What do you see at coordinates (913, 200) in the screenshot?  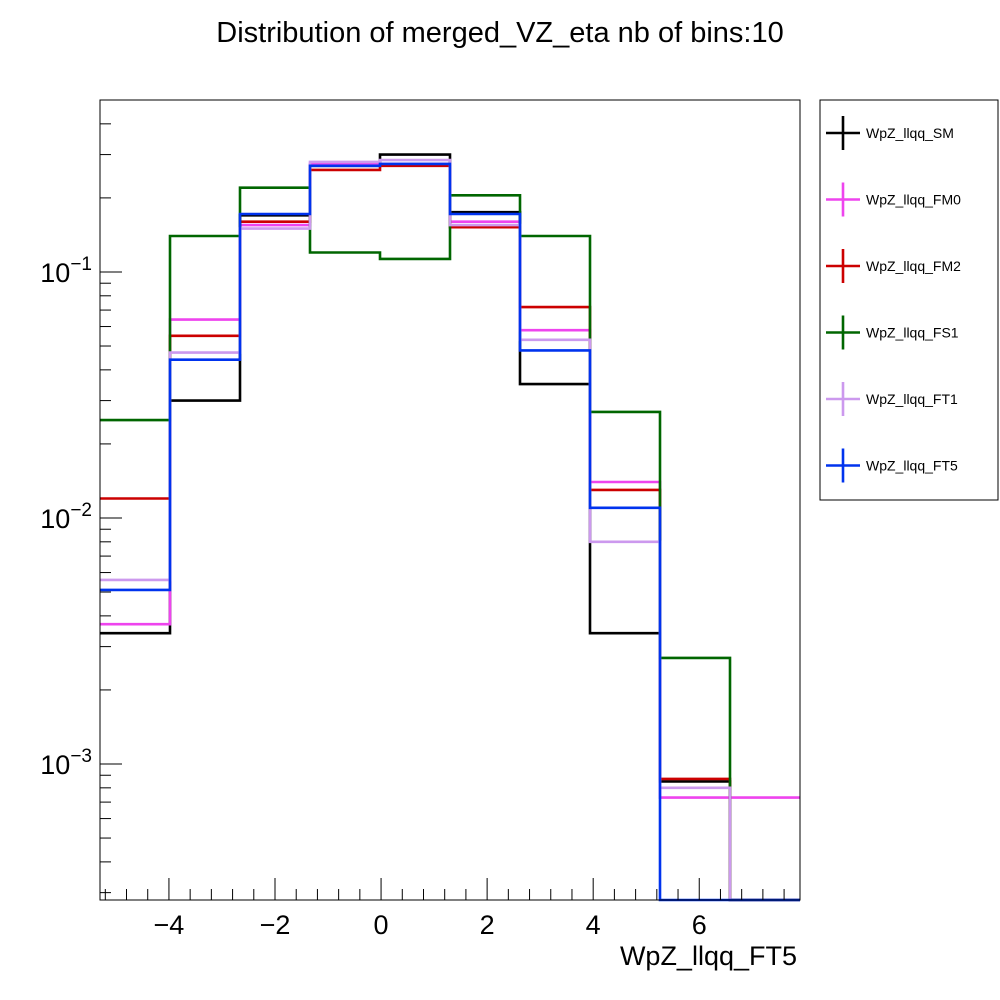 I see `legend-label: WpZ_llqq_FM0` at bounding box center [913, 200].